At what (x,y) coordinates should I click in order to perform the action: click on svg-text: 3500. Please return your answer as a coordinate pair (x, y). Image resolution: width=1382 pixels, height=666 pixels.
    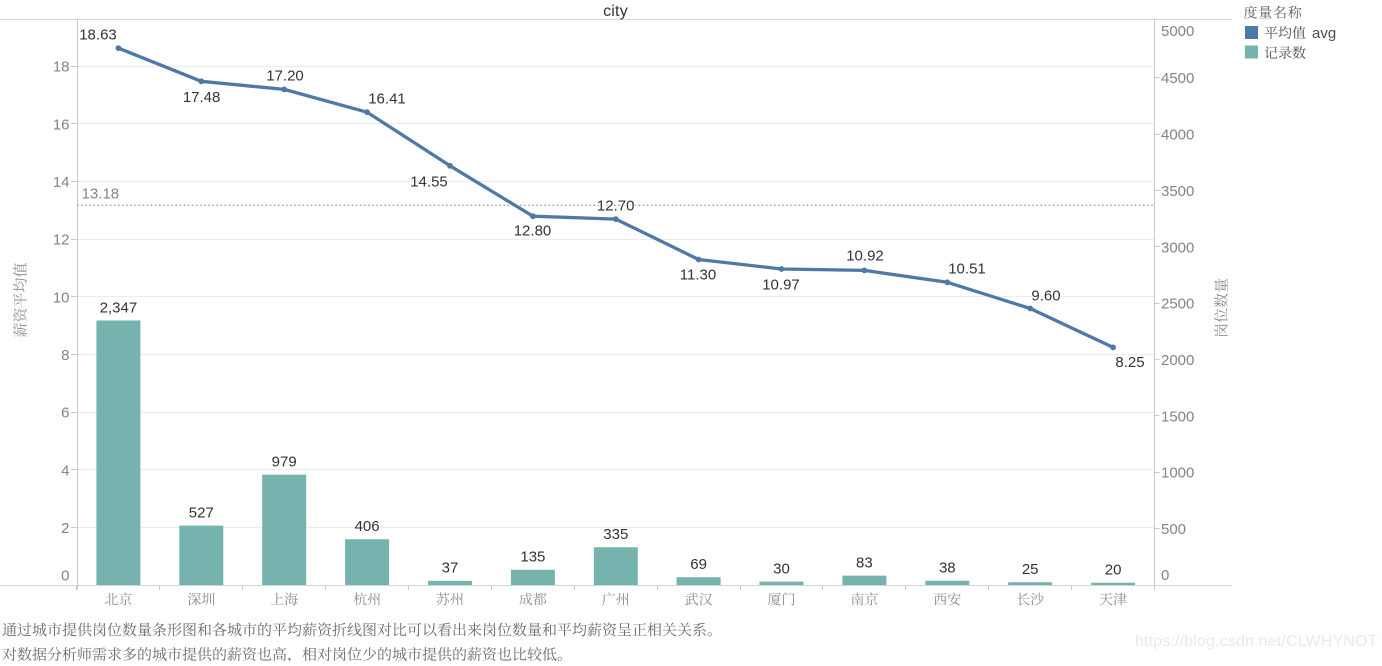
    Looking at the image, I should click on (1177, 191).